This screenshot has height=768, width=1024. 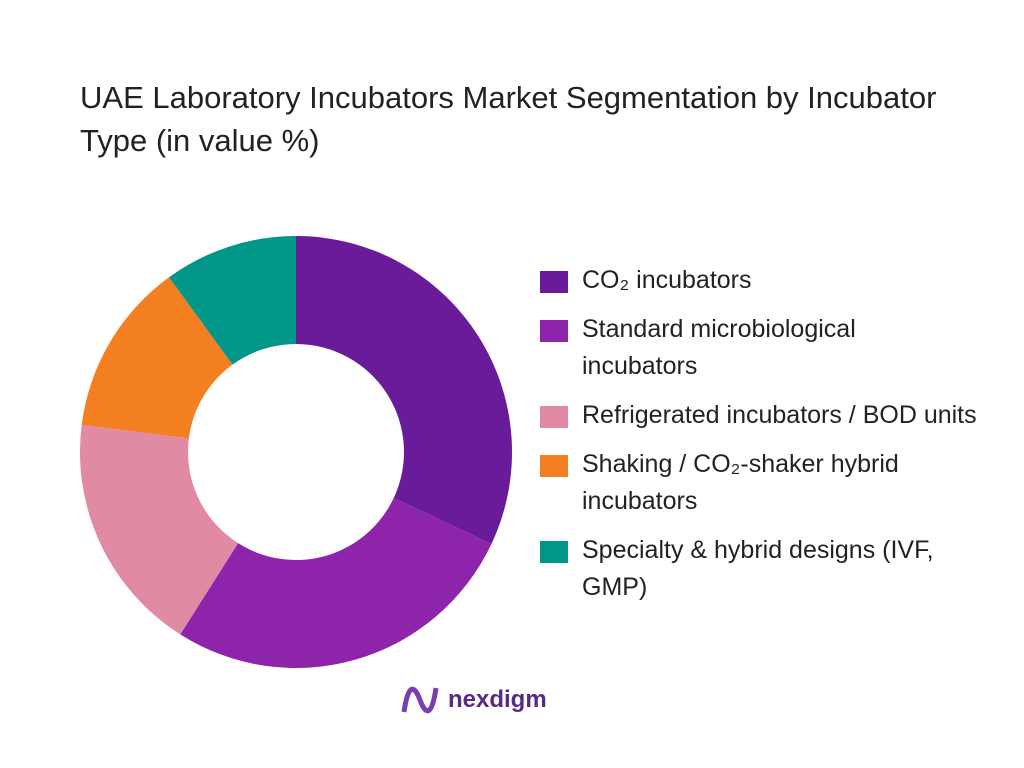 What do you see at coordinates (420, 700) in the screenshot?
I see `logo-icon` at bounding box center [420, 700].